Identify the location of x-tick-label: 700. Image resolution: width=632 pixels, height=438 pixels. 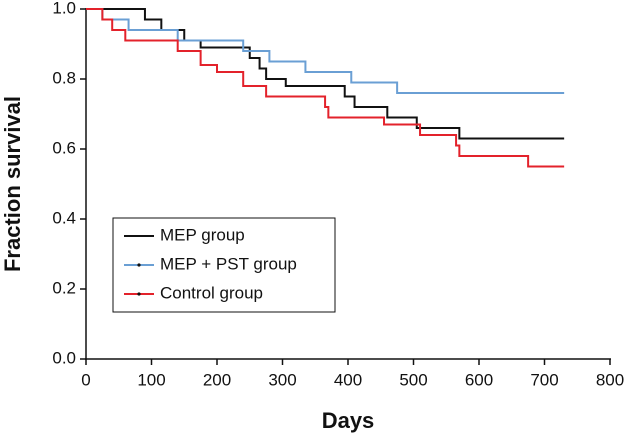
(544, 379).